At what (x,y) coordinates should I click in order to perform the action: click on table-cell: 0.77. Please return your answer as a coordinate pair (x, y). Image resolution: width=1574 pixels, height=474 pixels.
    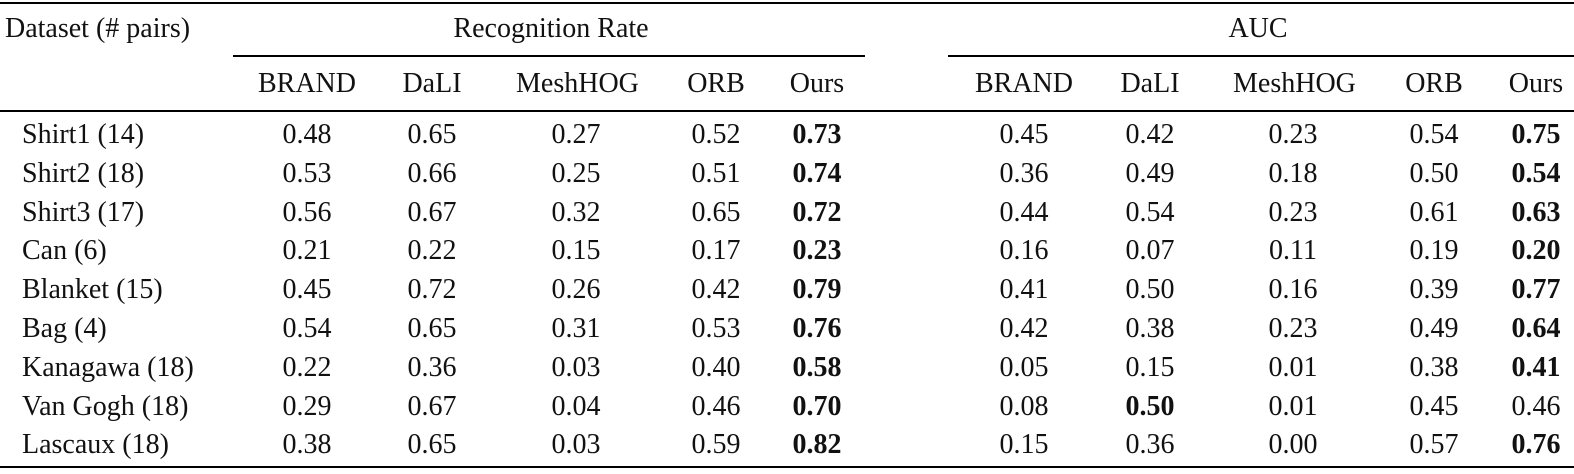
    Looking at the image, I should click on (1536, 290).